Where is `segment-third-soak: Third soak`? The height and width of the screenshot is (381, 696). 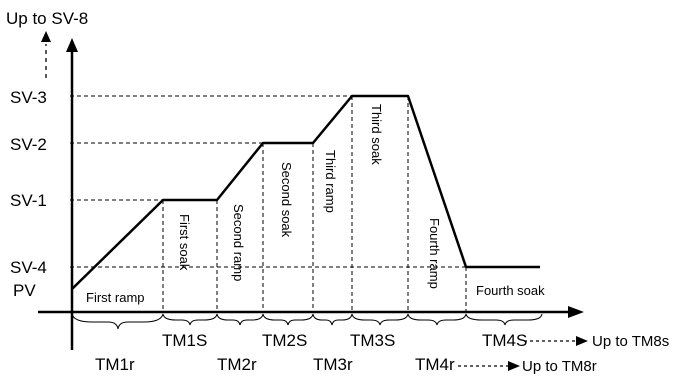
segment-third-soak: Third soak is located at coordinates (376, 134).